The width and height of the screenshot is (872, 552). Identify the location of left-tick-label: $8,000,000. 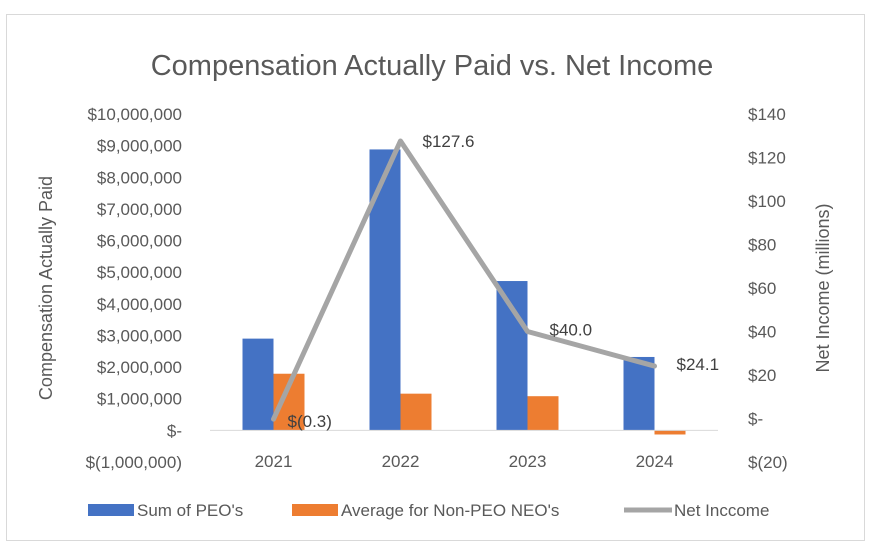
(139, 177).